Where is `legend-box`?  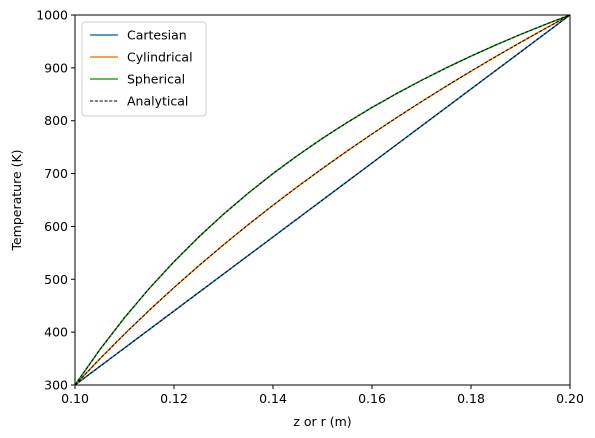
legend-box is located at coordinates (144, 69).